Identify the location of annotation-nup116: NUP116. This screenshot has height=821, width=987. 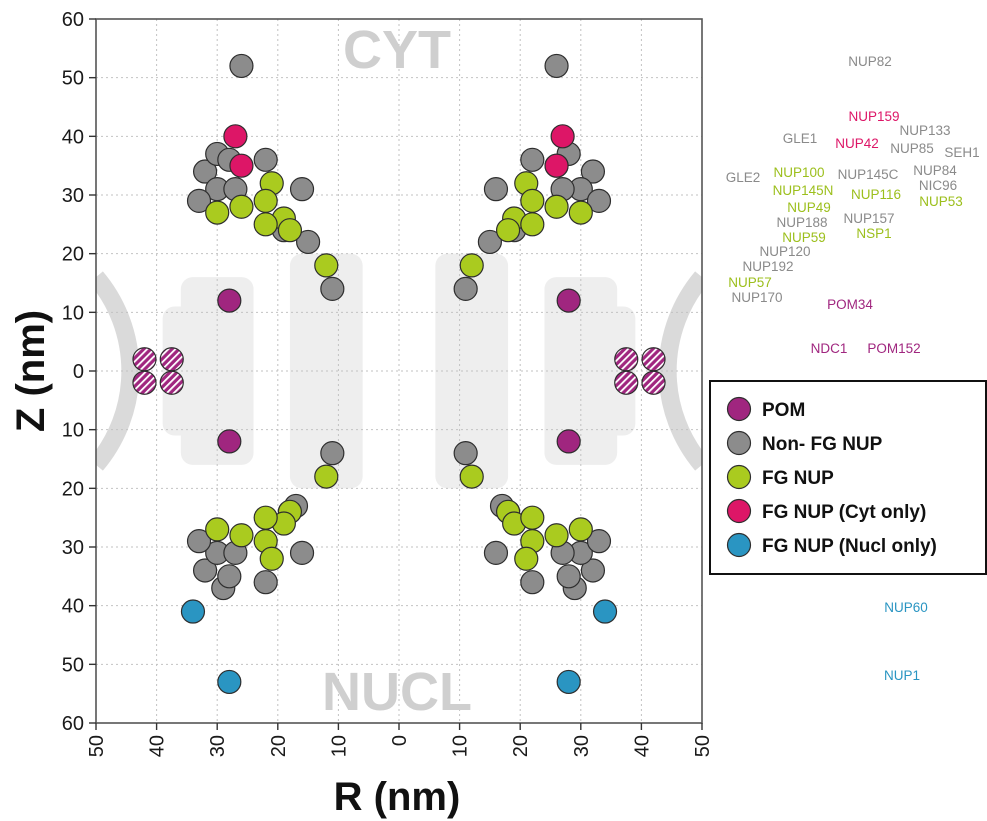
(876, 194).